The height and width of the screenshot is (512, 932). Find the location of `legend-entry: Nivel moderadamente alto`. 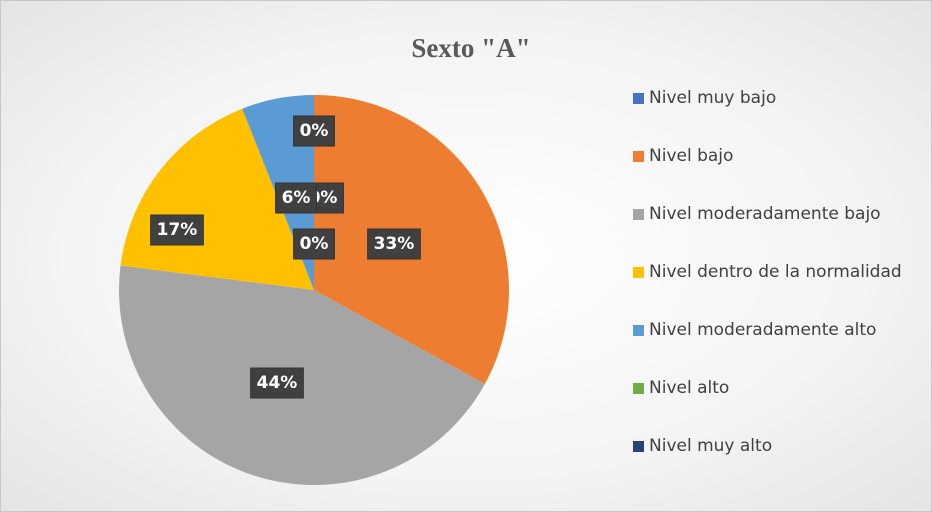

legend-entry: Nivel moderadamente alto is located at coordinates (754, 330).